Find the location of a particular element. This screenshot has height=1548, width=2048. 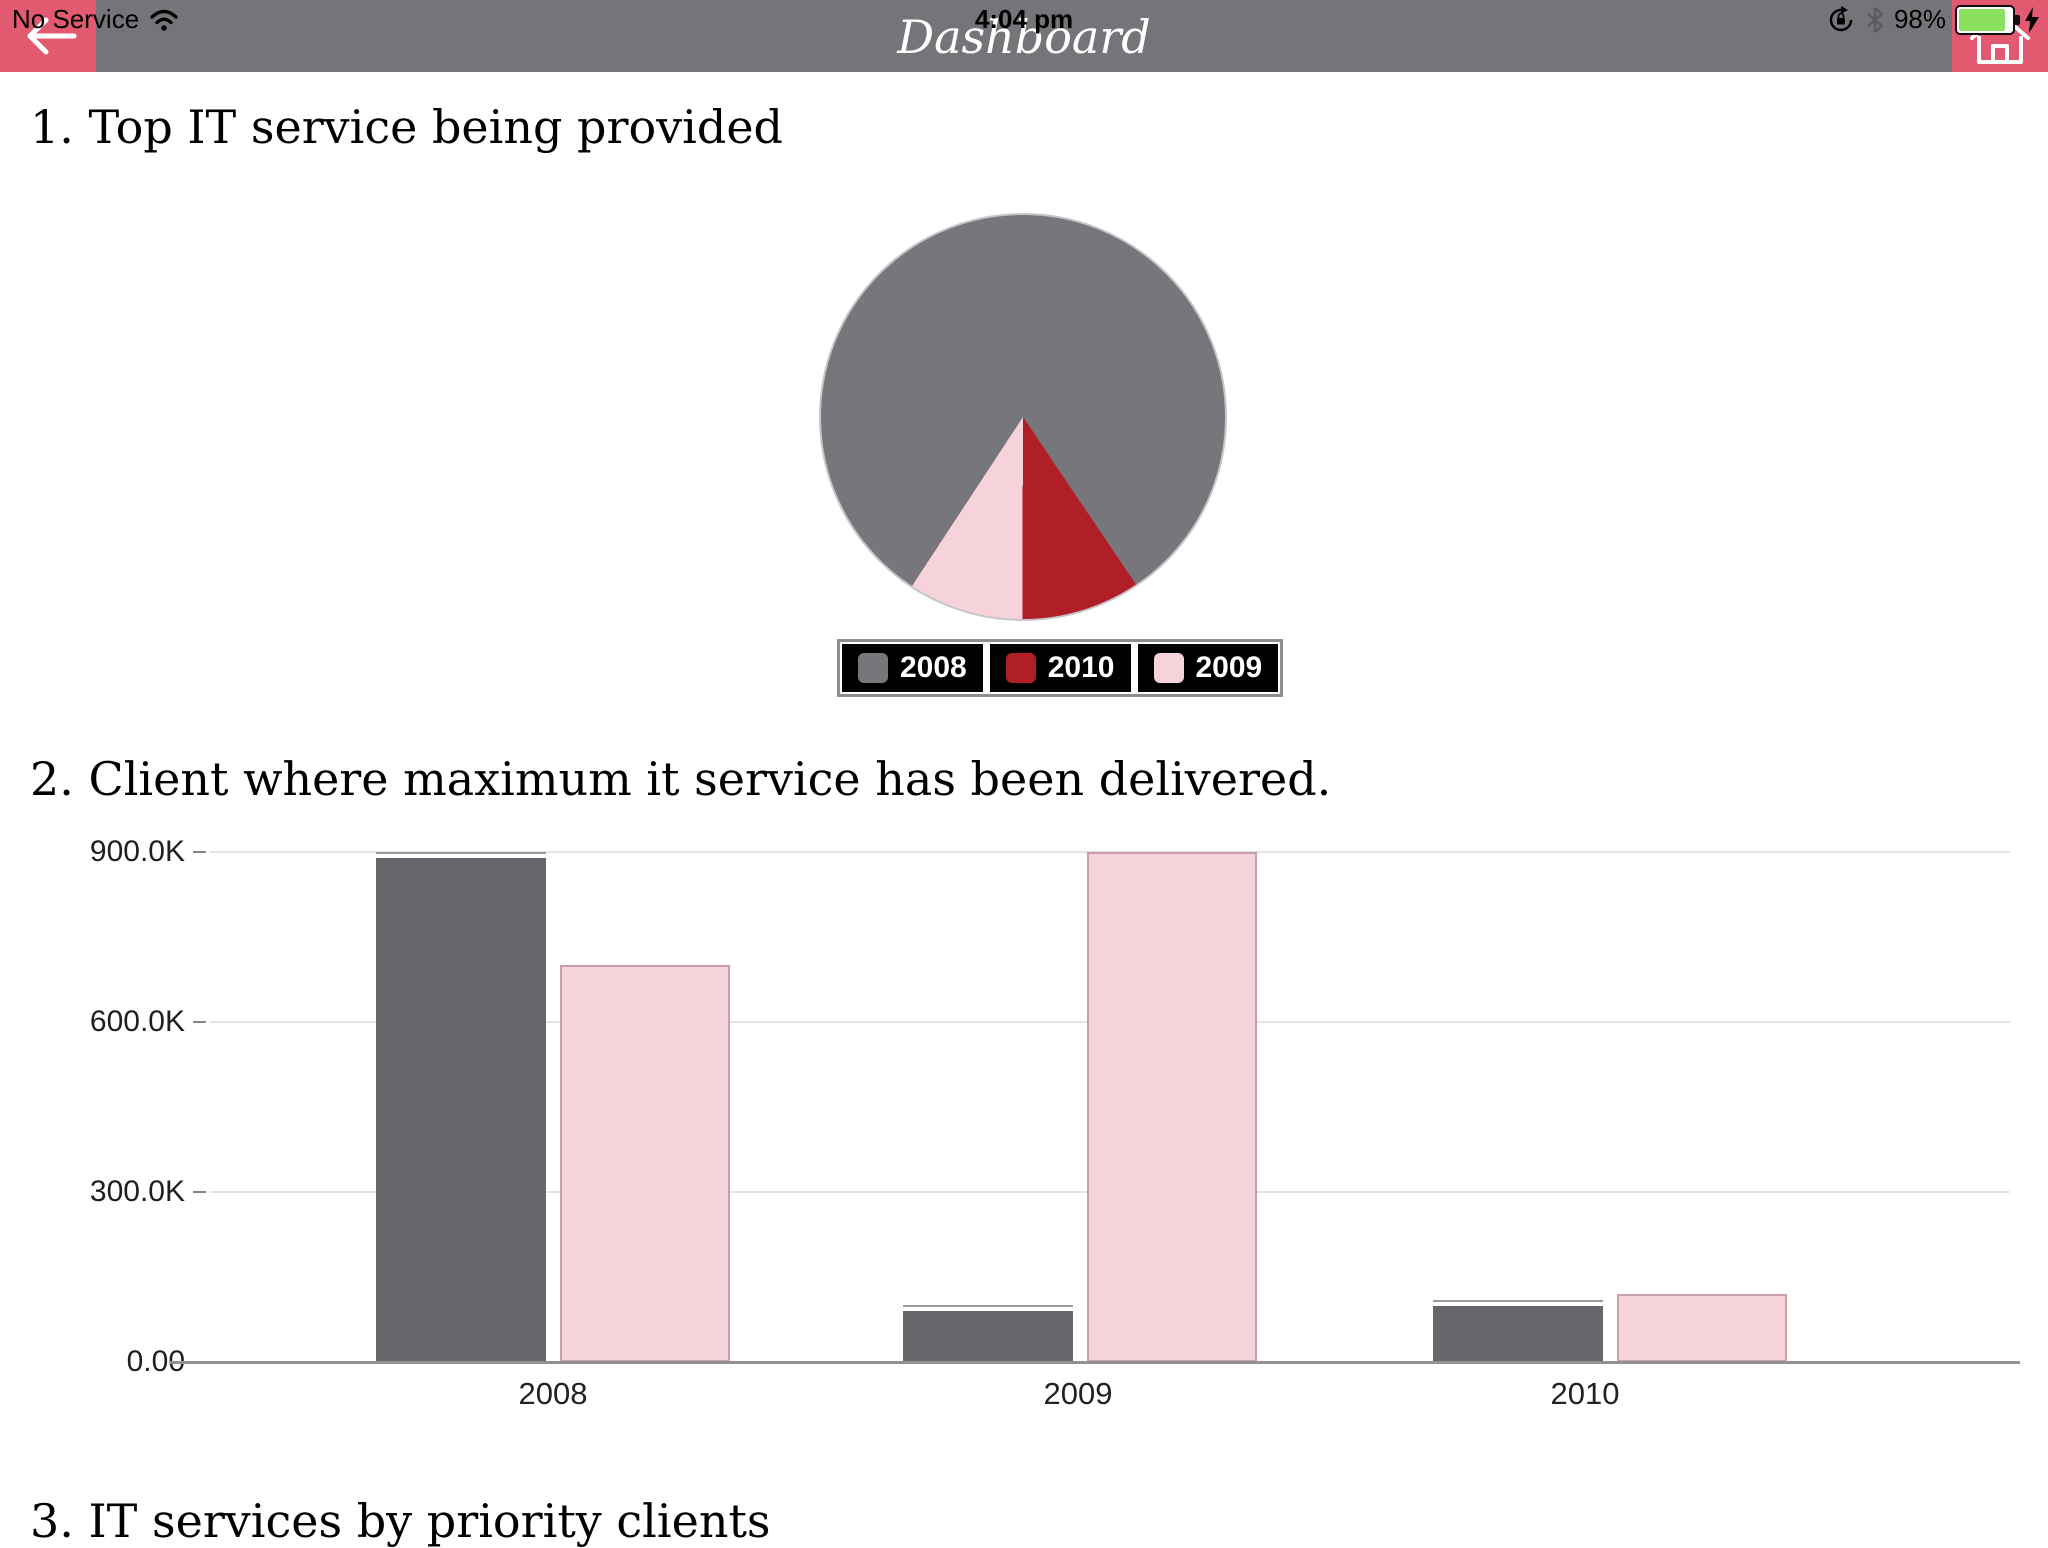

navigation-bar is located at coordinates (1024, 36).